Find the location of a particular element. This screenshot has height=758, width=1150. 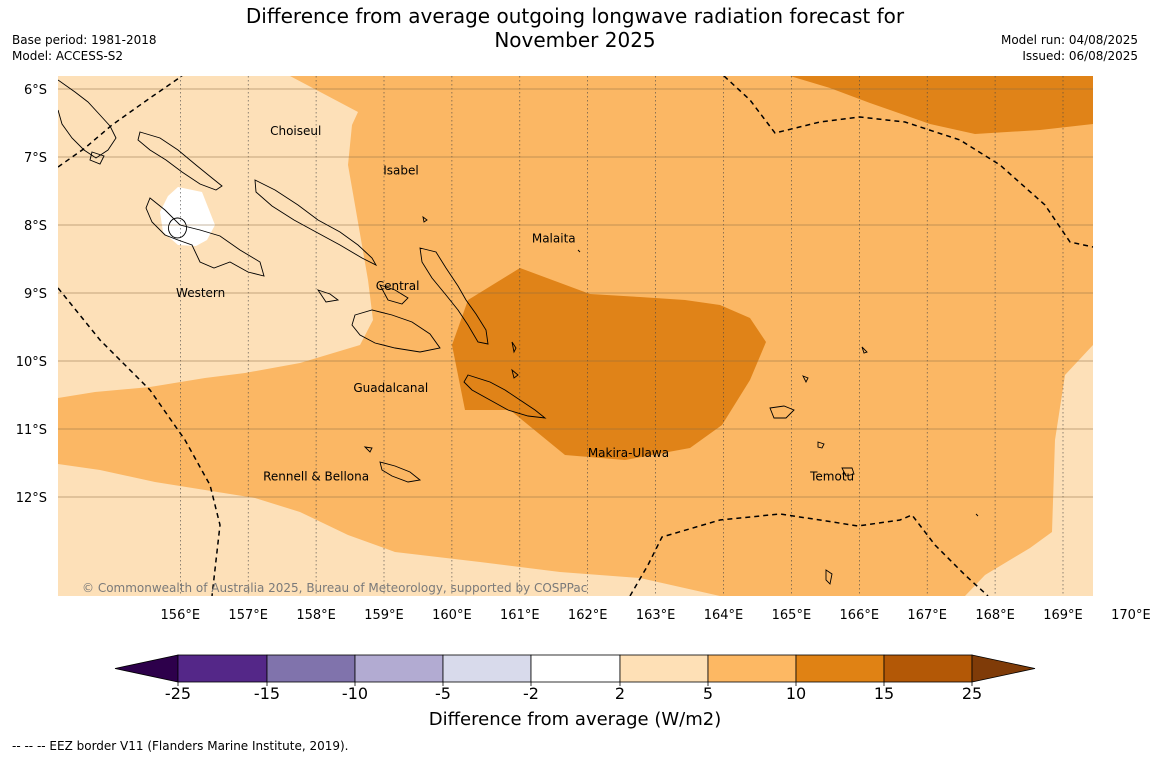

colorbar-tick-label: -25 is located at coordinates (178, 693).